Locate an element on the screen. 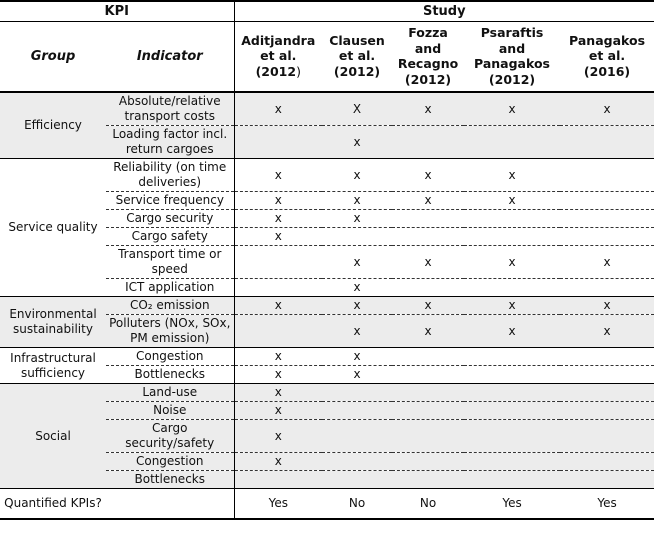  table-row: Cargo security/safety x is located at coordinates (327, 436).